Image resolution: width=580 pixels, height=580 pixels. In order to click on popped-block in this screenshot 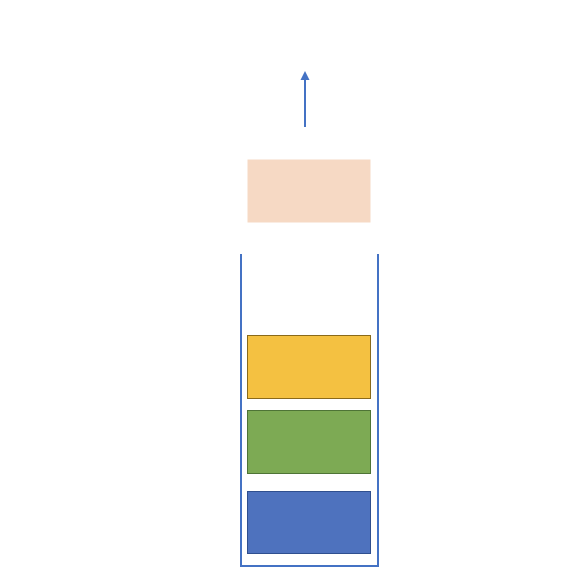, I will do `click(309, 191)`.